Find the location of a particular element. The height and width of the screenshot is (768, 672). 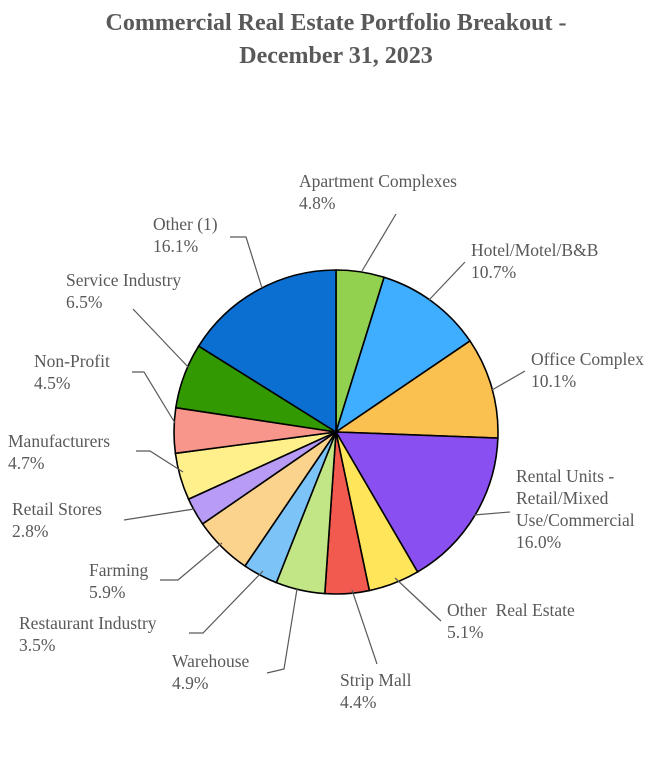

slice-category-label: Service Industry is located at coordinates (123, 280).